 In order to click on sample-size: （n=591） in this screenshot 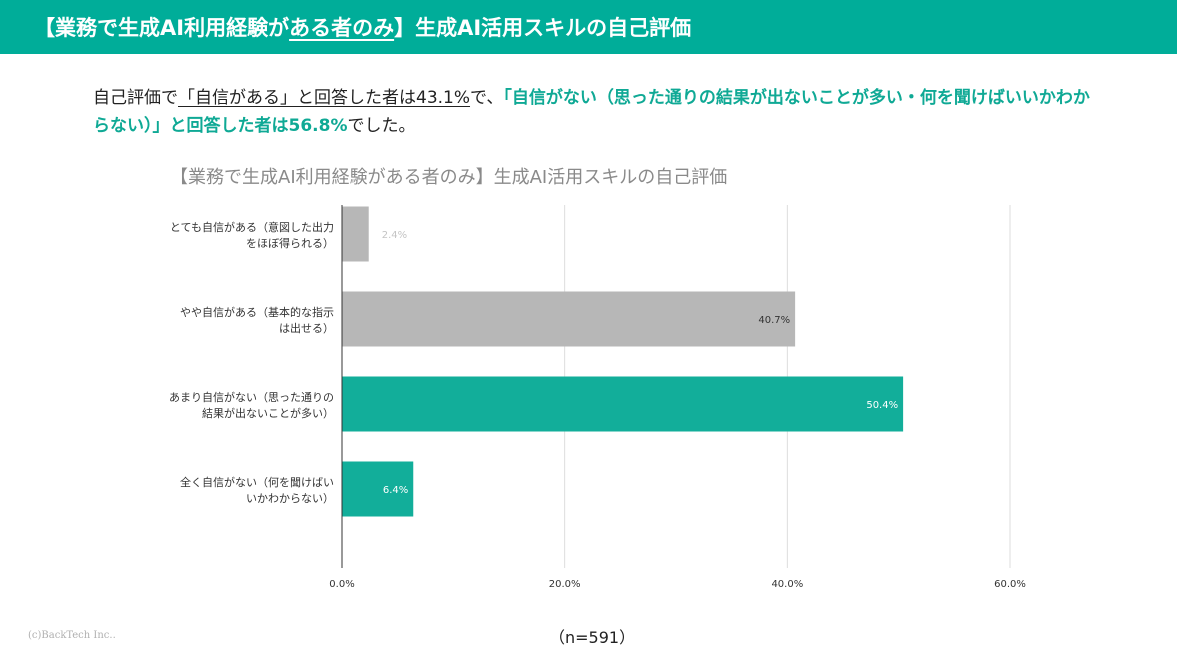, I will do `click(592, 637)`.